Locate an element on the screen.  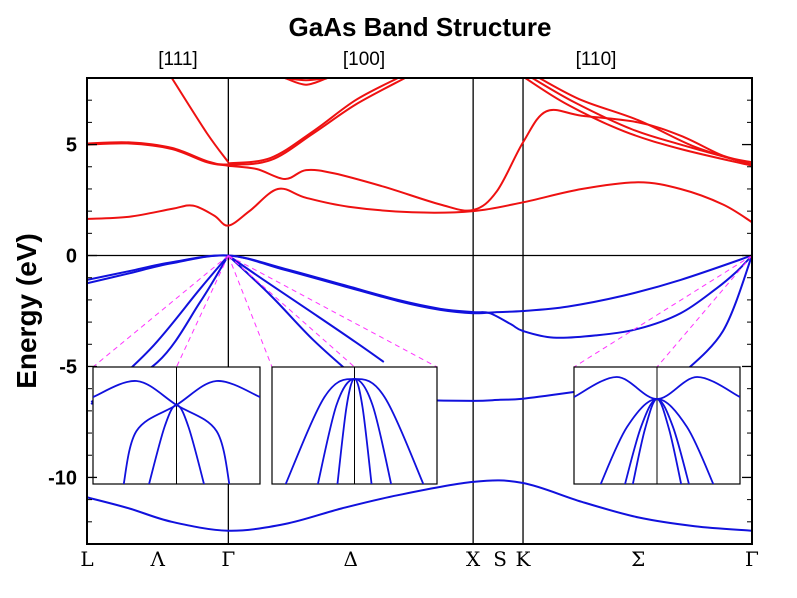
kpoint-label-3: Δ is located at coordinates (351, 559).